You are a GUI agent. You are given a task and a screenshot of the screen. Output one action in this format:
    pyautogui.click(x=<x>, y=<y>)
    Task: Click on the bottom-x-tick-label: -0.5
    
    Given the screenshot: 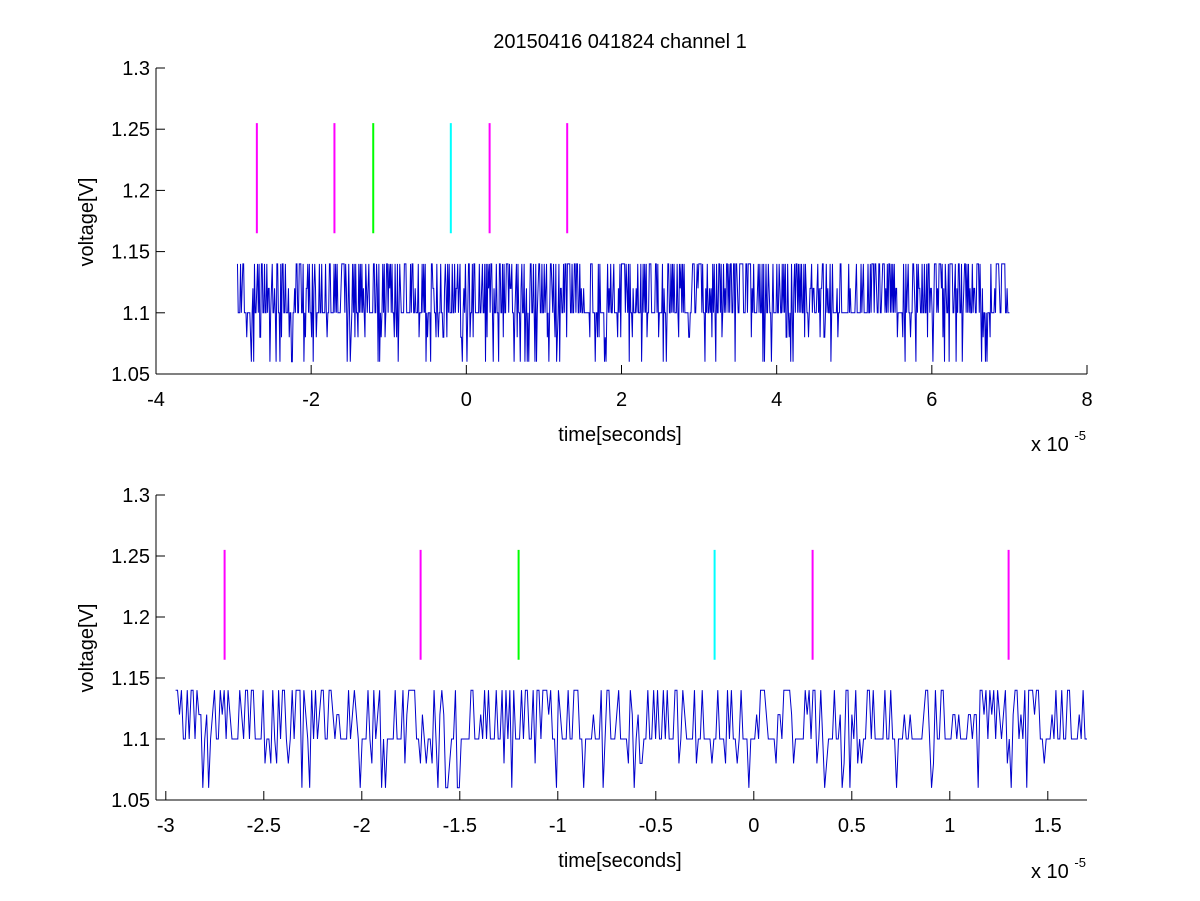 What is the action you would take?
    pyautogui.click(x=656, y=826)
    